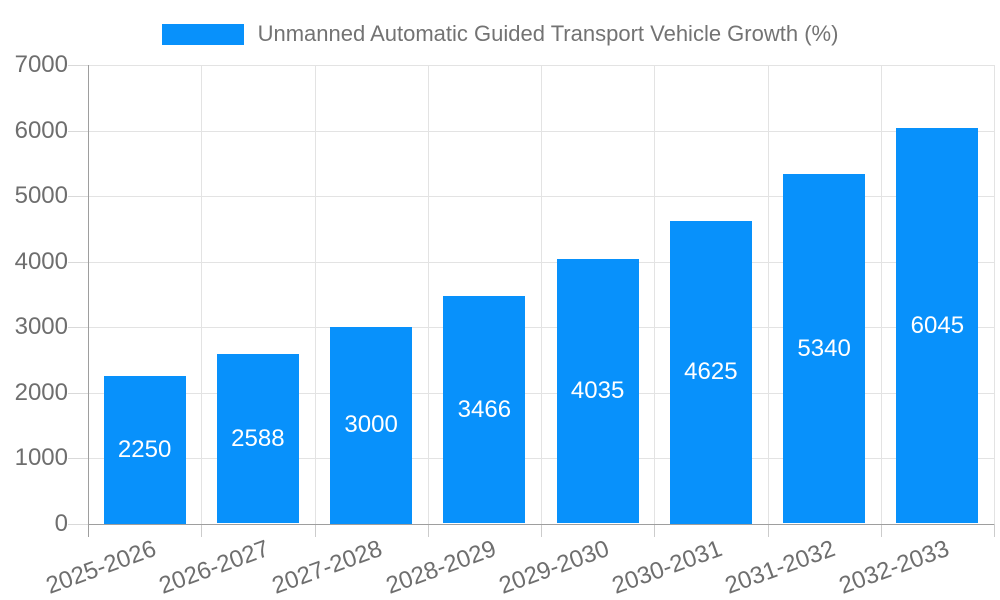 The height and width of the screenshot is (600, 1000). What do you see at coordinates (202, 34) in the screenshot?
I see `legend-swatch-icon` at bounding box center [202, 34].